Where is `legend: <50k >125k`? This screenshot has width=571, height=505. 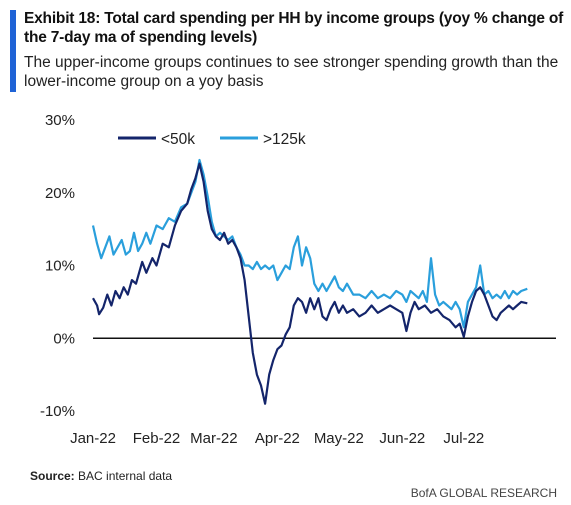 legend: <50k >125k is located at coordinates (212, 139).